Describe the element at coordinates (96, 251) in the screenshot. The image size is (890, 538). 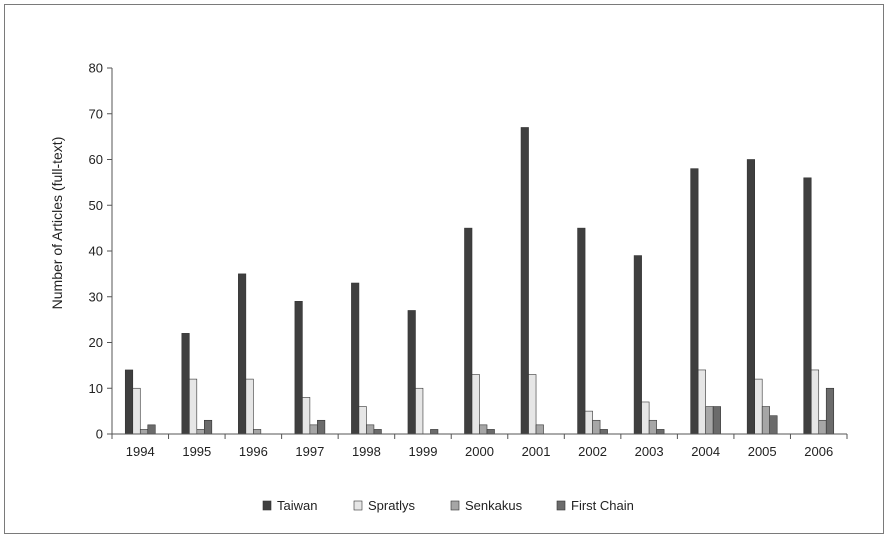
I see `y-tick-label: 40` at that location.